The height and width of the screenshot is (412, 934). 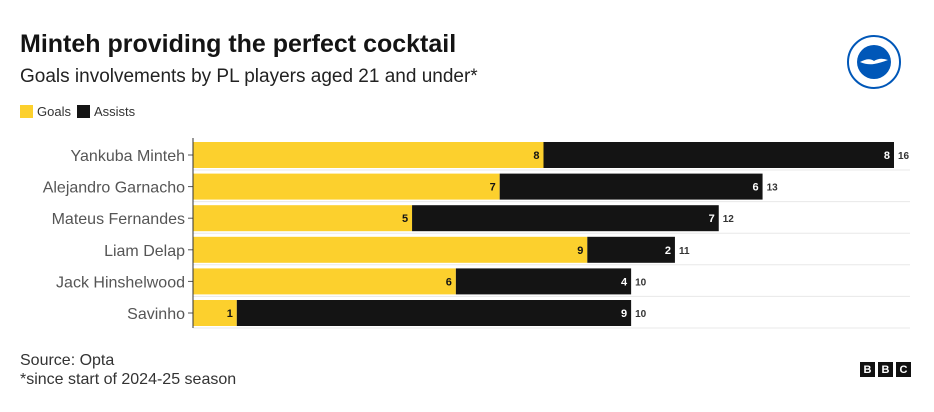 What do you see at coordinates (684, 251) in the screenshot?
I see `total-label: 11` at bounding box center [684, 251].